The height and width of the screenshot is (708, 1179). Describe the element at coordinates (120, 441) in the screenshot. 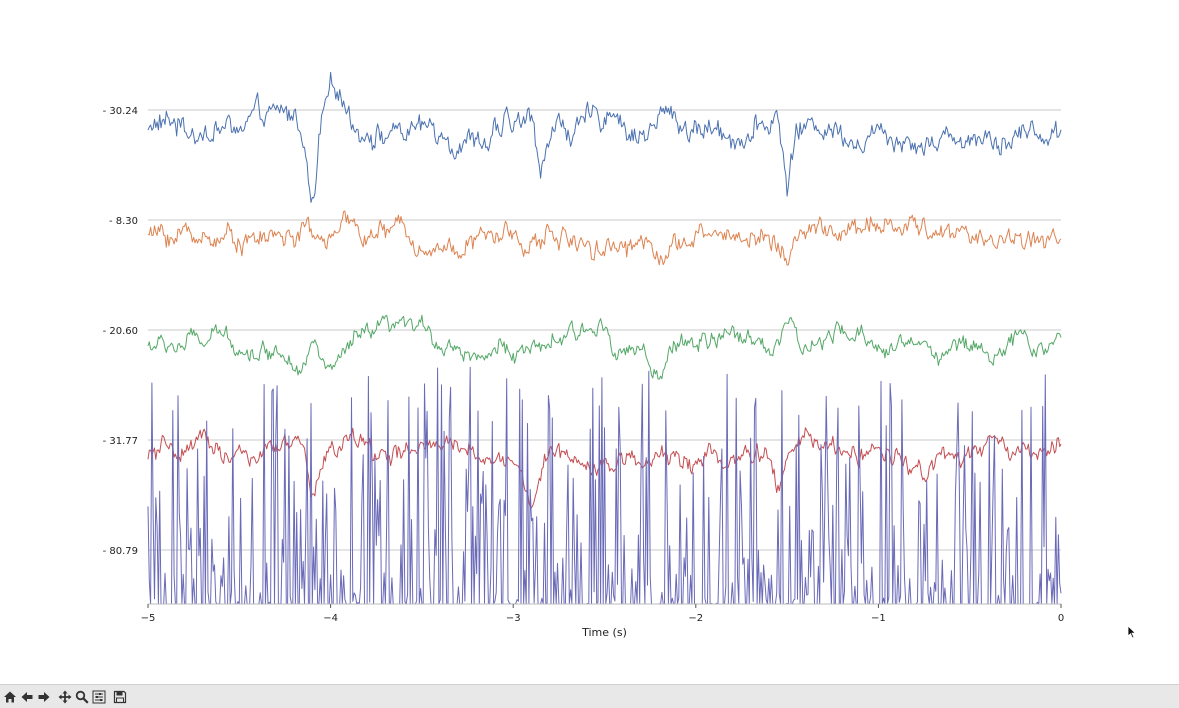

I see `channel-label-3: - 31.77` at that location.